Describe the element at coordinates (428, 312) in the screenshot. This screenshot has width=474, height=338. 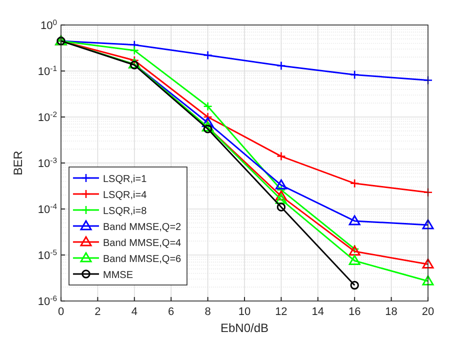
I see `x-tick-label: 20` at that location.